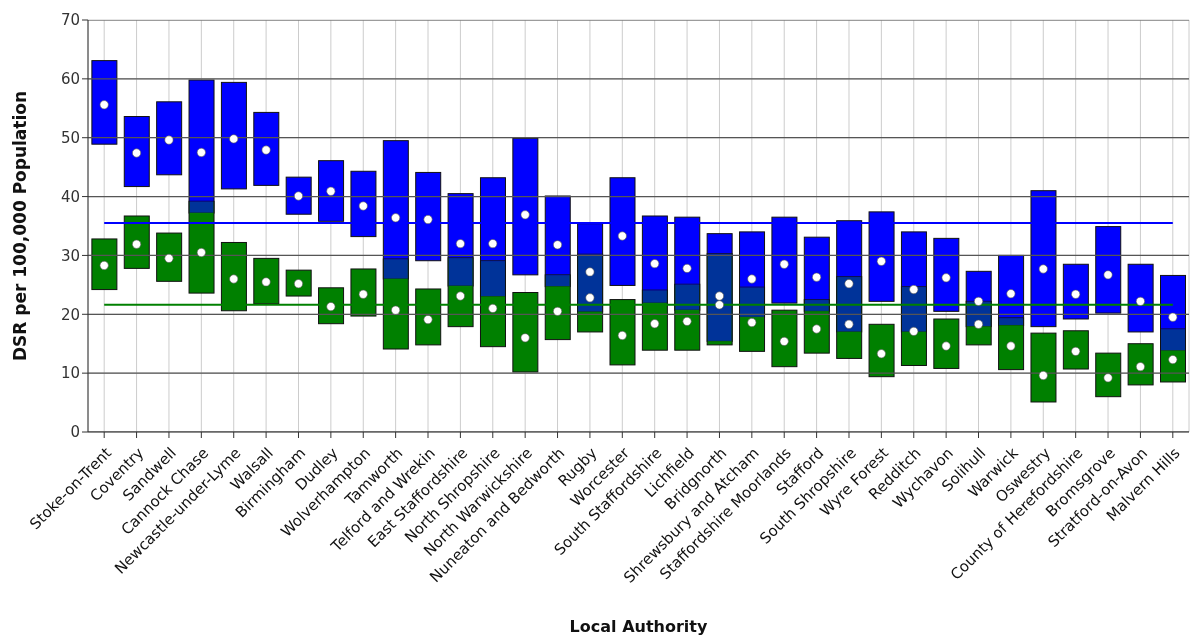 This screenshot has width=1195, height=641. What do you see at coordinates (70, 314) in the screenshot?
I see `y-tick-label: 20` at bounding box center [70, 314].